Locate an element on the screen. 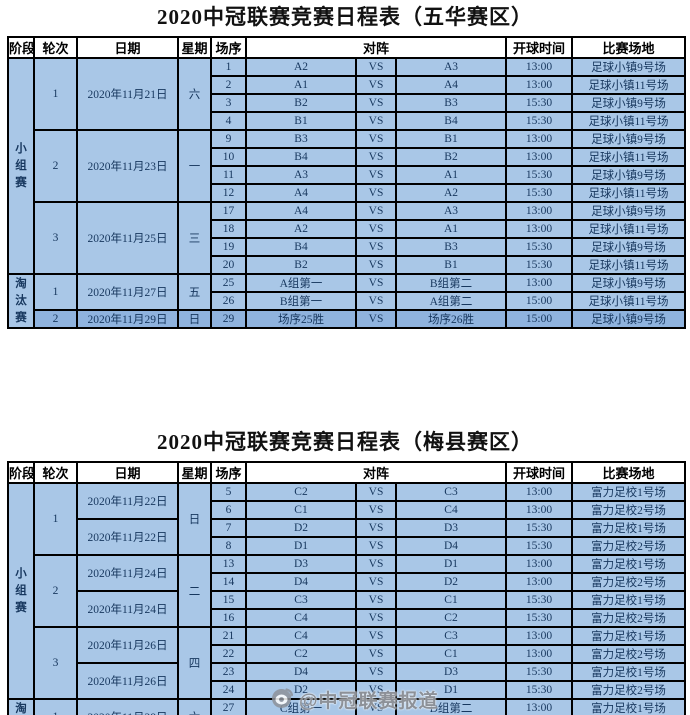 This screenshot has height=715, width=690. match-row: 26 B组第一 VS A组第二 15:00 足球小镇11号场 is located at coordinates (347, 301).